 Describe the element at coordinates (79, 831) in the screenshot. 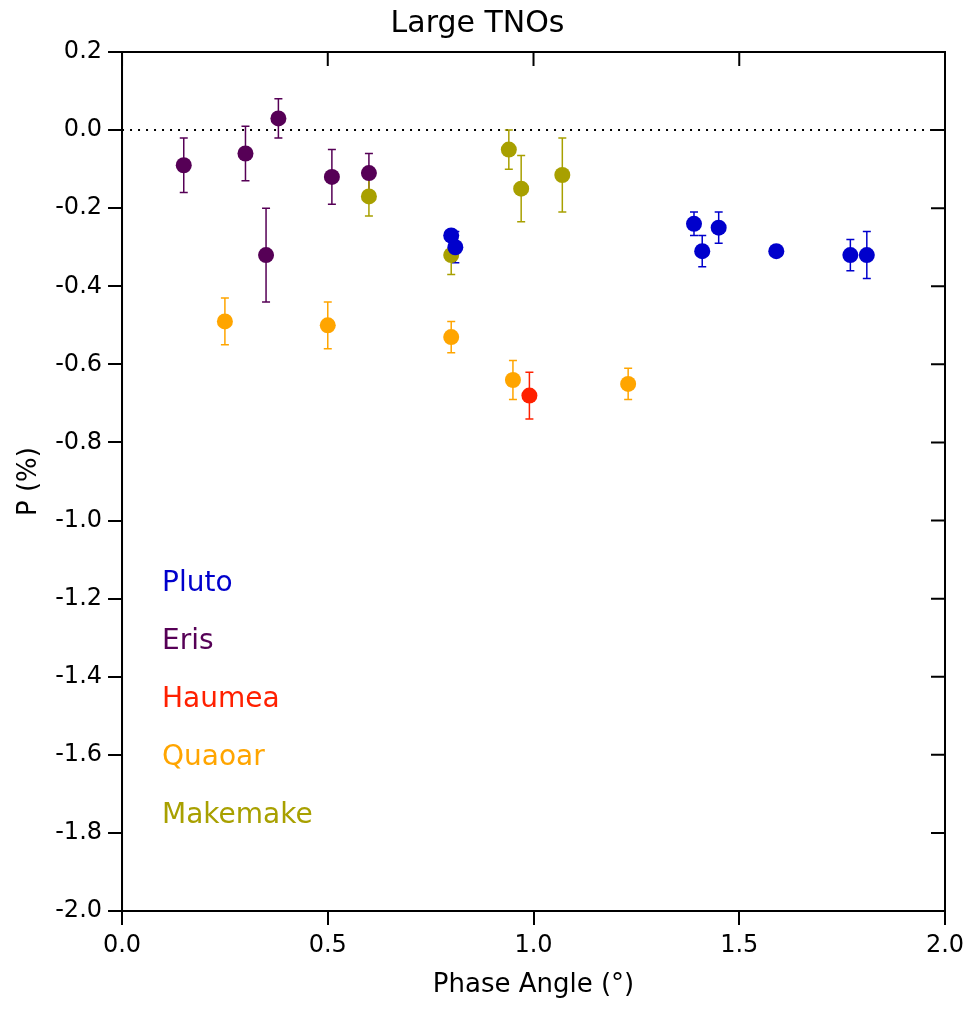

I see `y-tick-label: -1.8` at that location.